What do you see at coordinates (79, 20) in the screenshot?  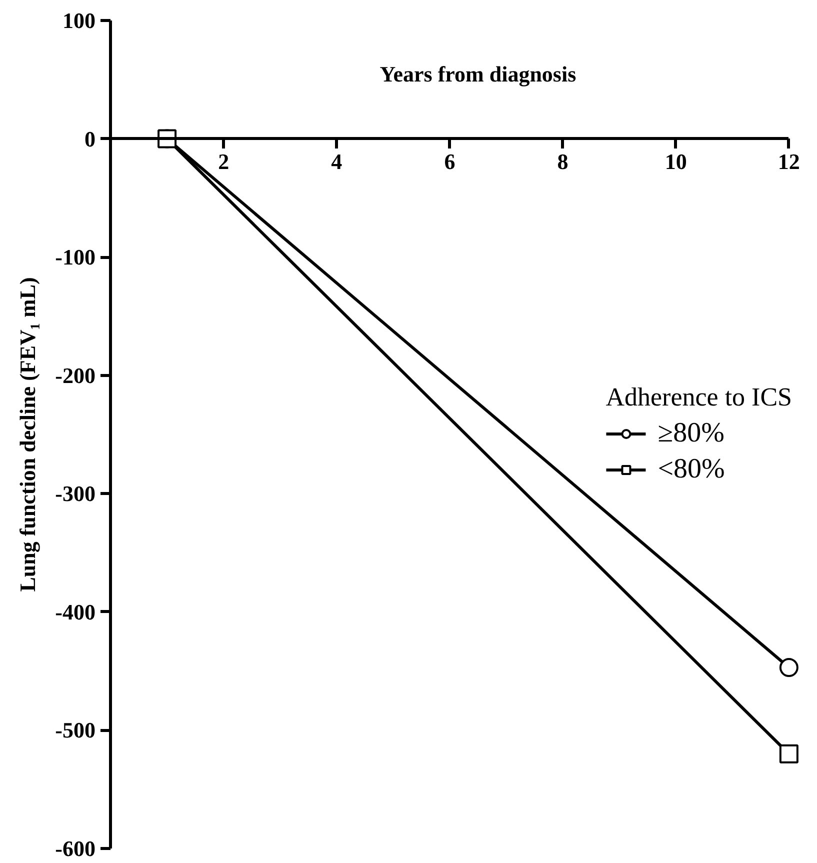 I see `y-tick-label: 100` at bounding box center [79, 20].